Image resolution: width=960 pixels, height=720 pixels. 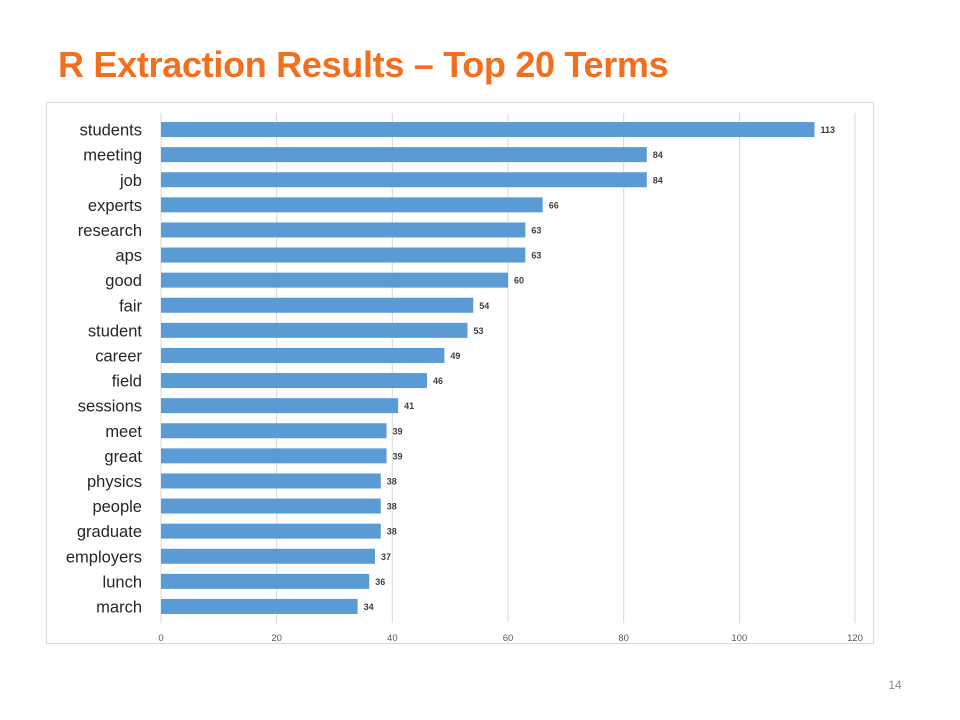 What do you see at coordinates (623, 638) in the screenshot?
I see `x-tick-label: 80` at bounding box center [623, 638].